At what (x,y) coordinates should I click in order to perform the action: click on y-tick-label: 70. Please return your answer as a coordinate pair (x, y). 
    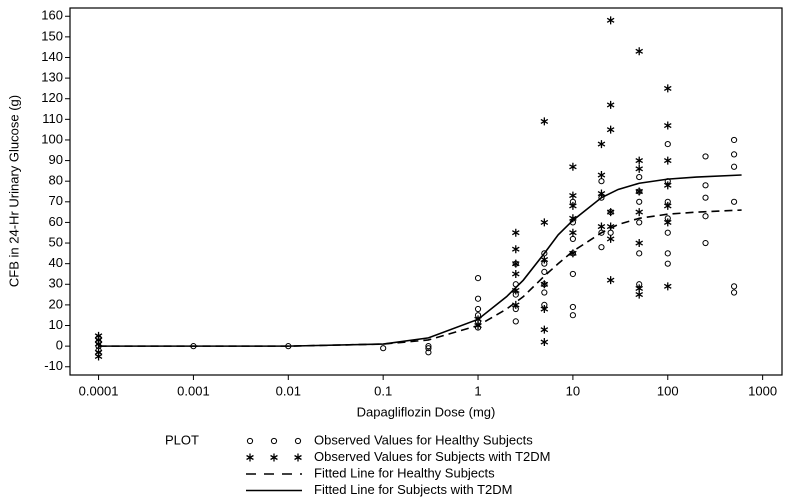
    Looking at the image, I should click on (56, 200).